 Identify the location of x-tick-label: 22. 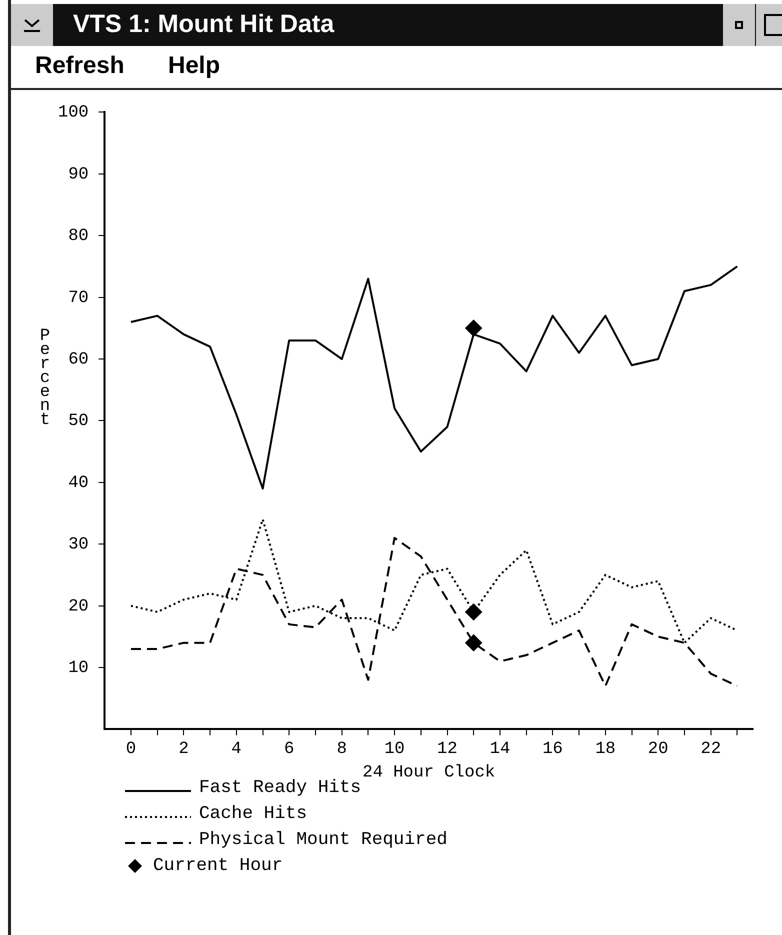
(711, 749).